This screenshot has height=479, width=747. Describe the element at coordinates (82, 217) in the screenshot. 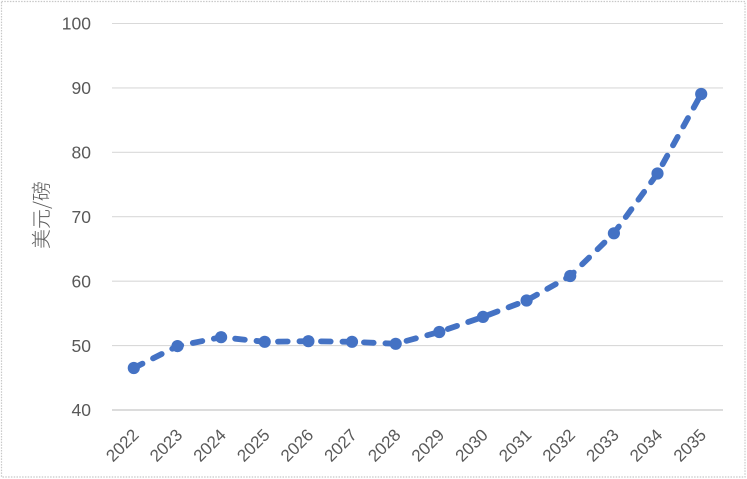

I see `svg-text: 70` at that location.